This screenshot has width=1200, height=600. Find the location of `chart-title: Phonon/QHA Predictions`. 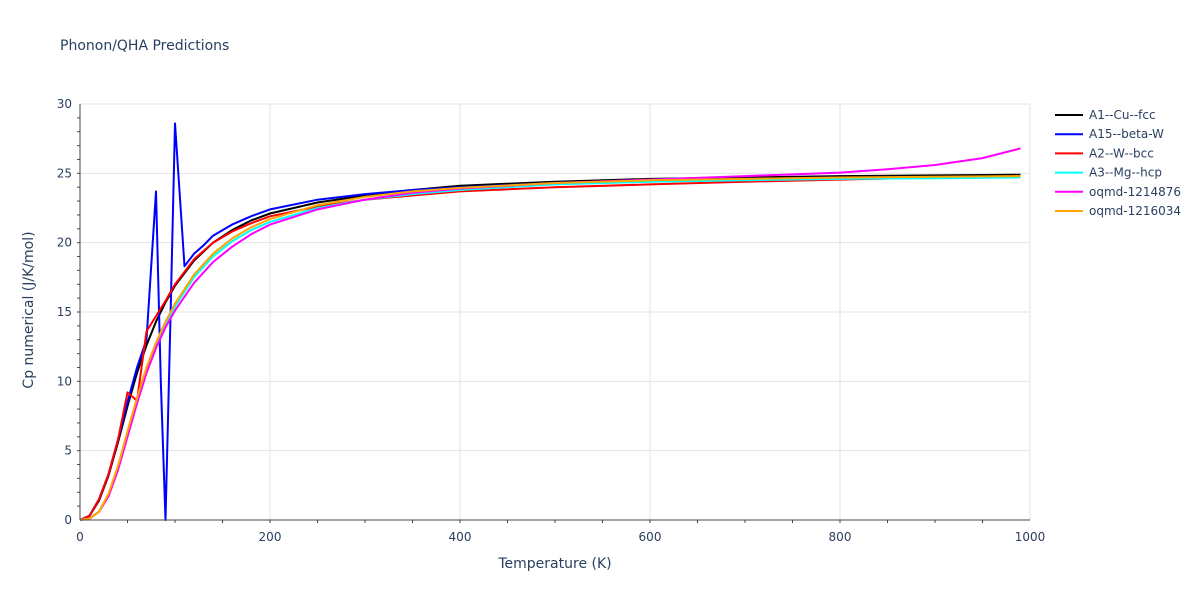

chart-title: Phonon/QHA Predictions is located at coordinates (144, 46).